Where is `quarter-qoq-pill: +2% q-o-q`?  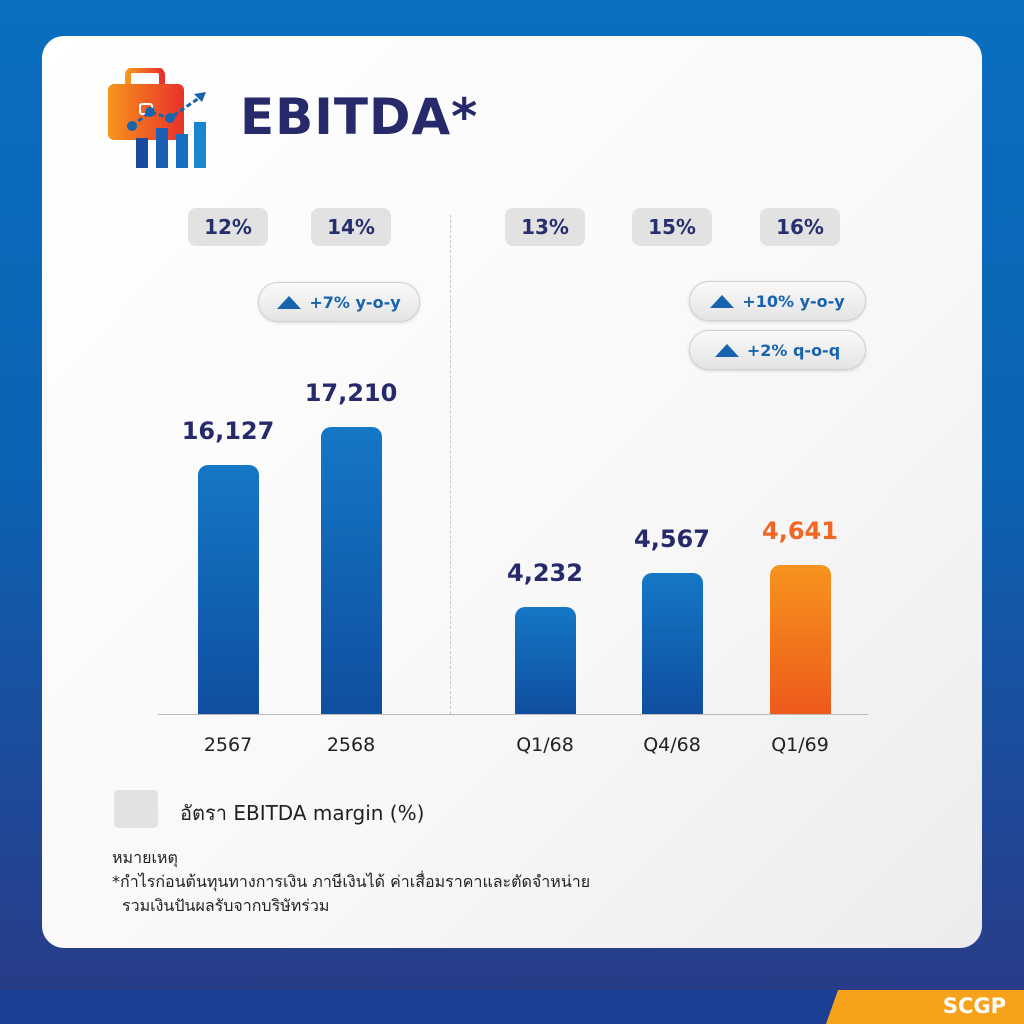 quarter-qoq-pill: +2% q-o-q is located at coordinates (777, 350).